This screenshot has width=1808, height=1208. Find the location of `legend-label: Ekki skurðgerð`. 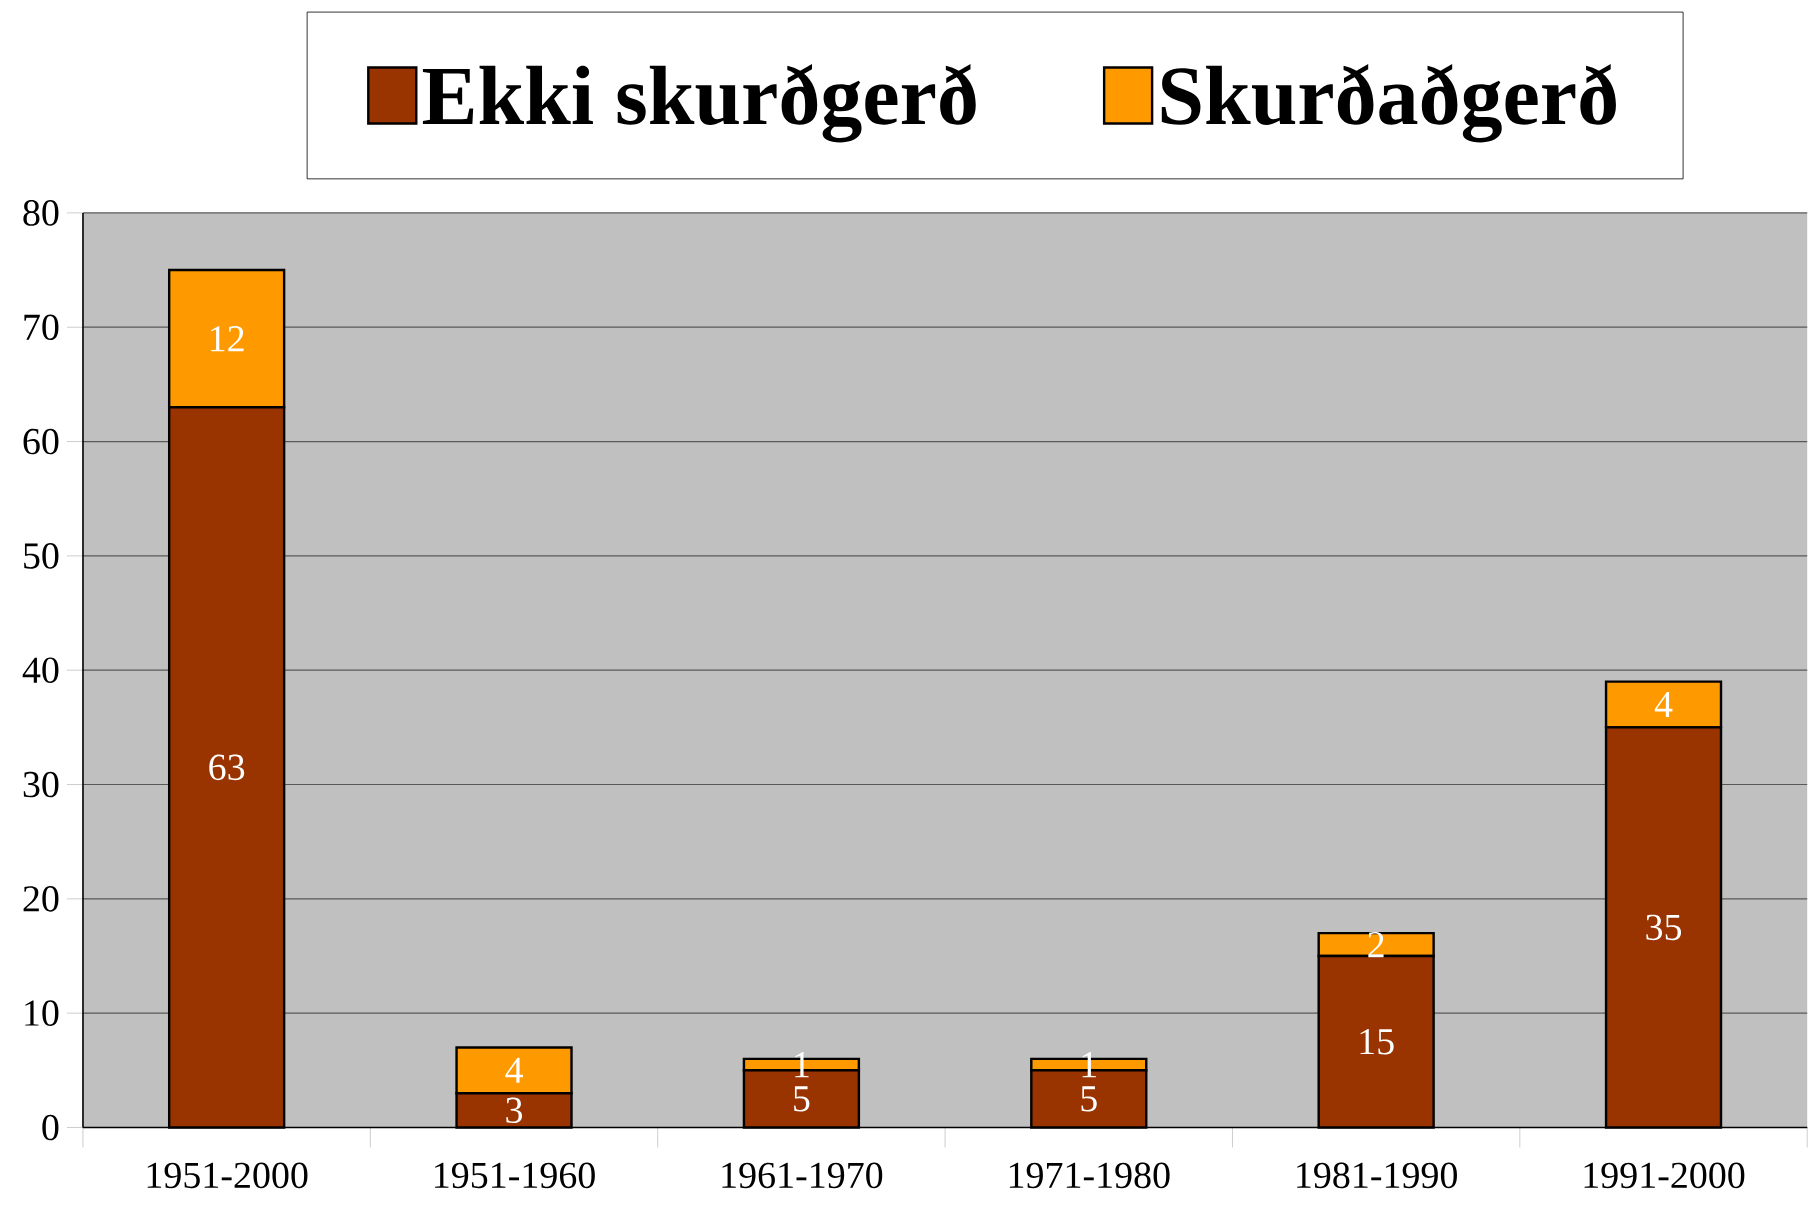

legend-label: Ekki skurðgerð is located at coordinates (699, 103).